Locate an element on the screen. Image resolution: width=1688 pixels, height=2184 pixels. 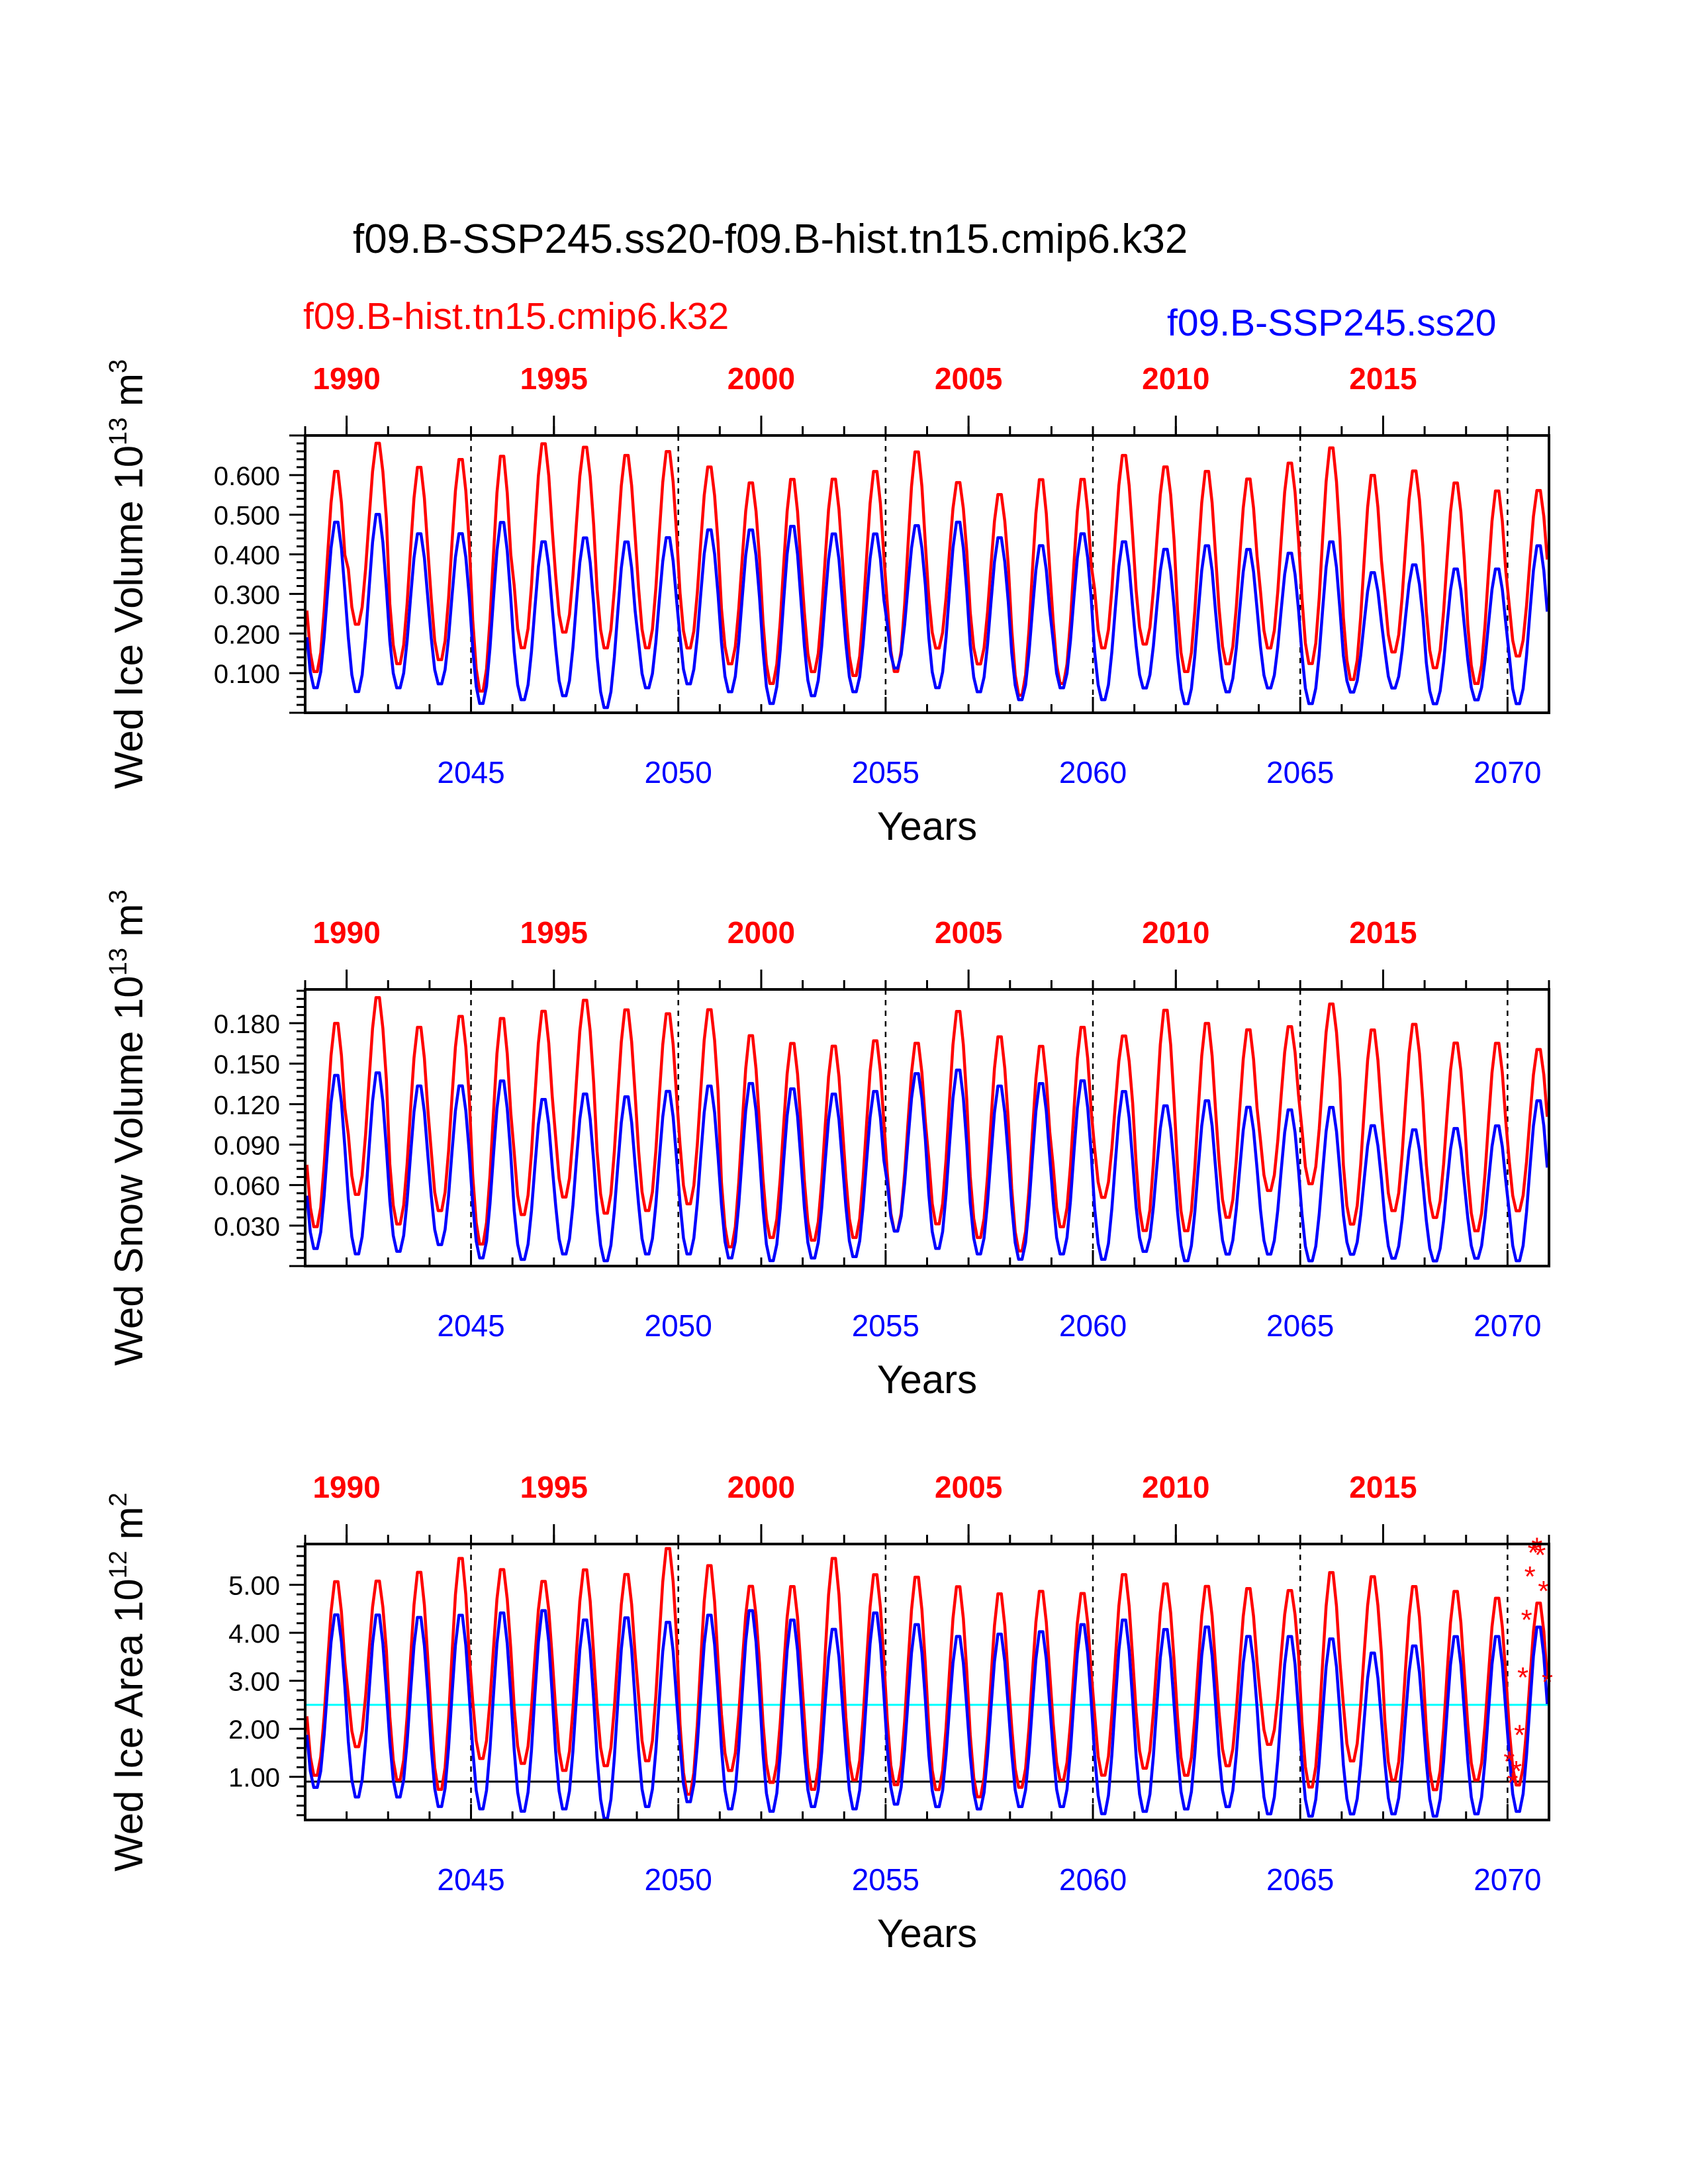
y-tick-label: 2.00 is located at coordinates (254, 1730).